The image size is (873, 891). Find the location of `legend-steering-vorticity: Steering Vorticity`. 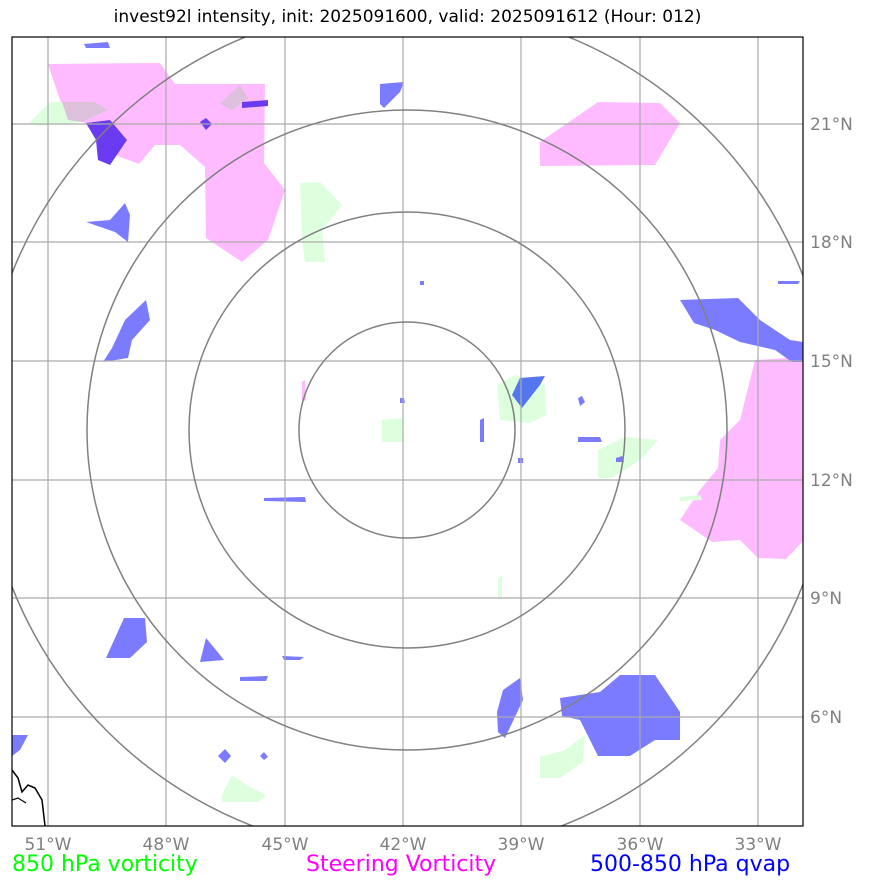

legend-steering-vorticity: Steering Vorticity is located at coordinates (401, 864).